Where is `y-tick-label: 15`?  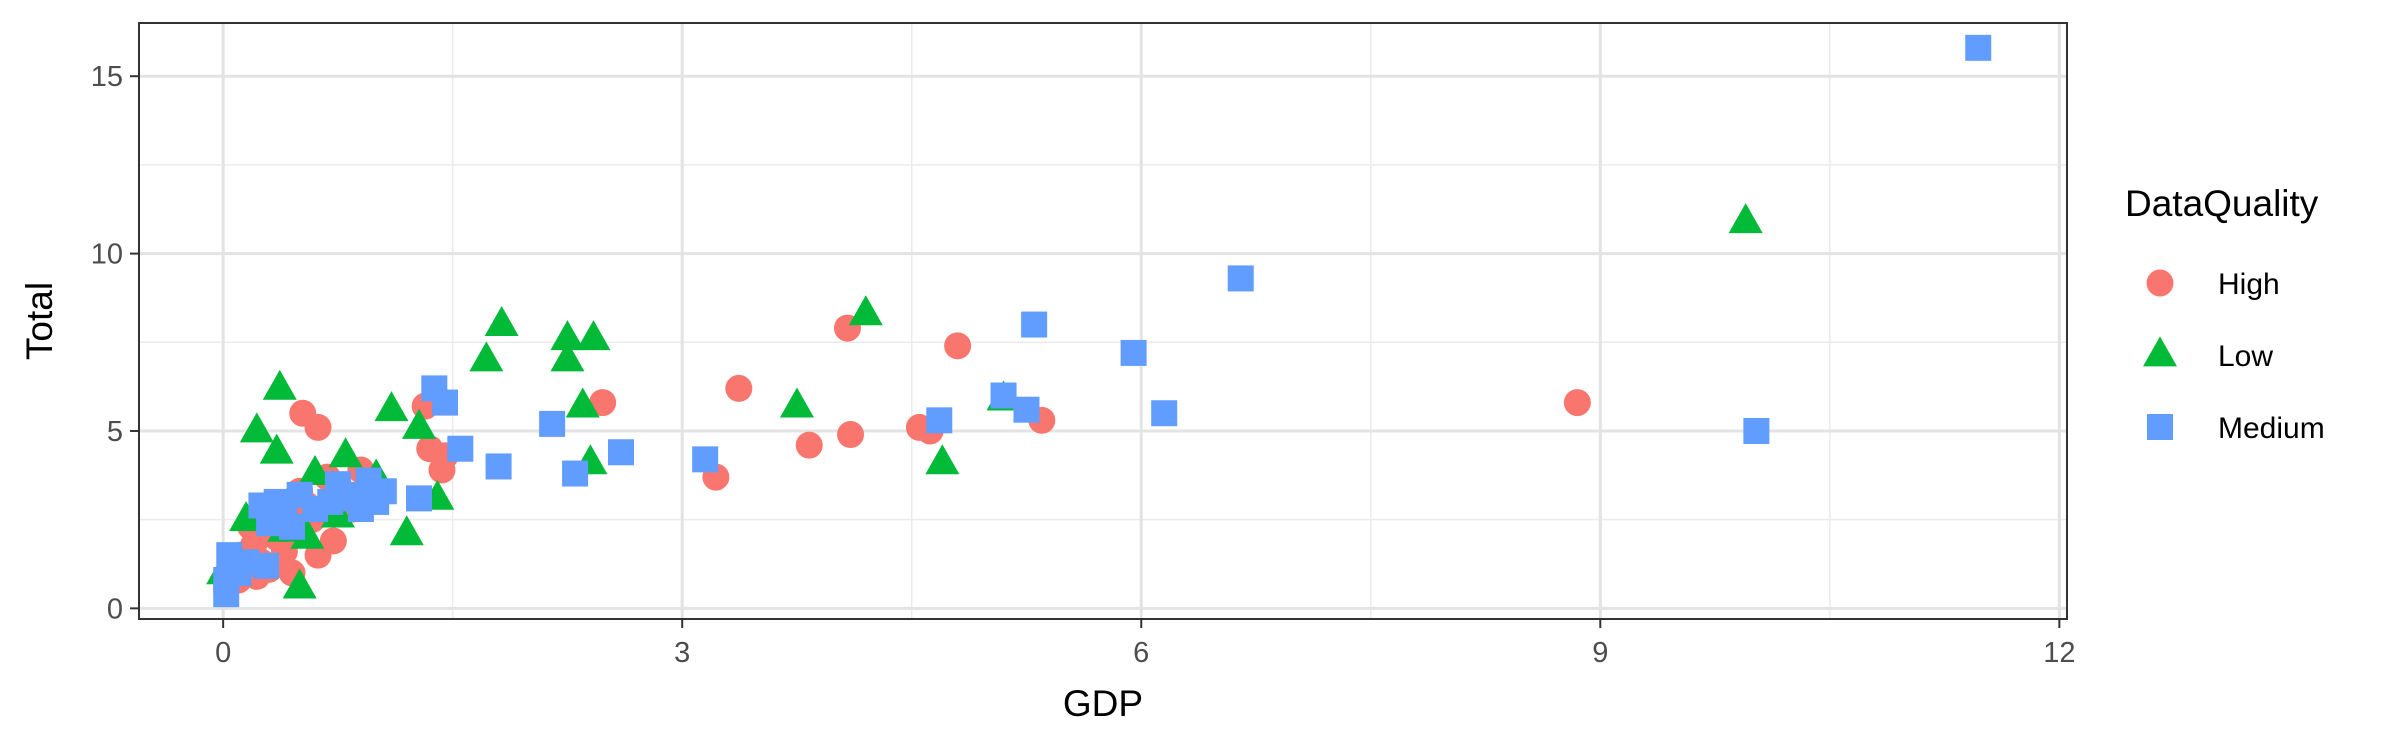
y-tick-label: 15 is located at coordinates (107, 77).